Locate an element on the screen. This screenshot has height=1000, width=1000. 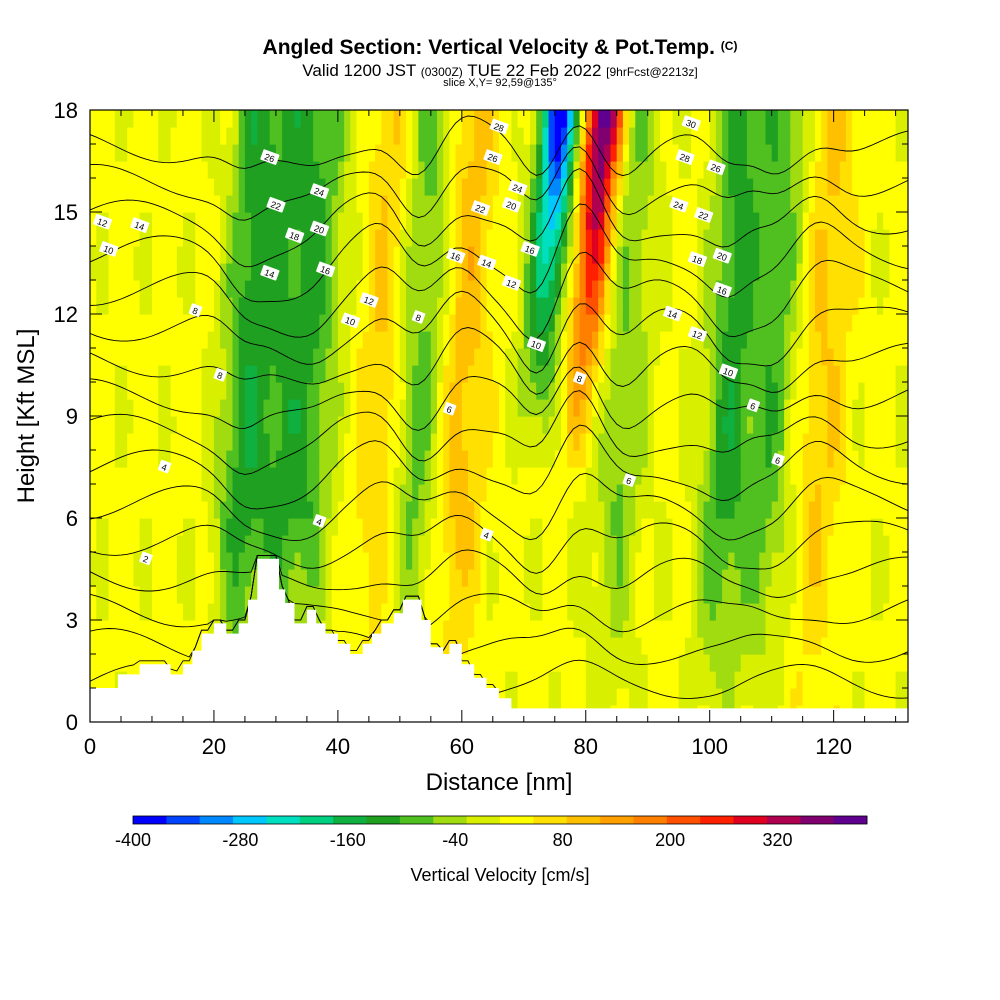
contour-label: 26 is located at coordinates (269, 158).